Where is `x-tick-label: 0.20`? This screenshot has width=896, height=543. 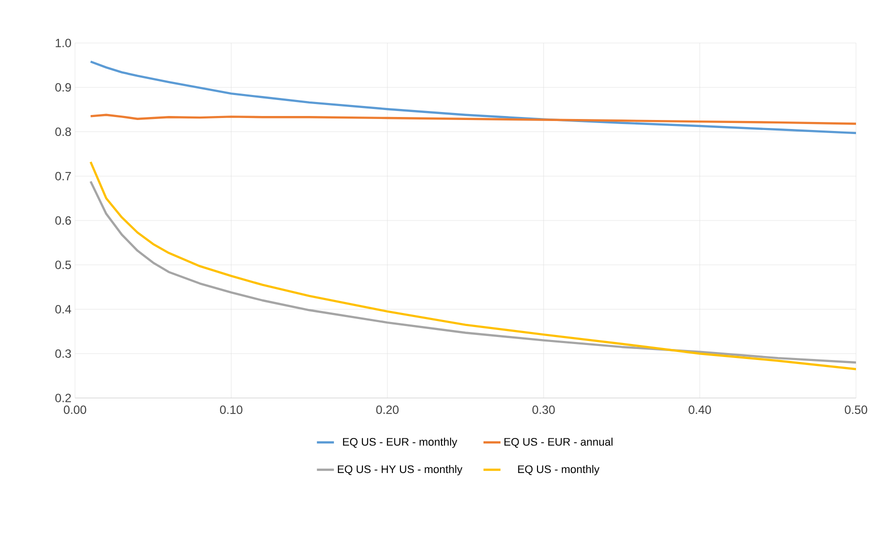
x-tick-label: 0.20 is located at coordinates (387, 410).